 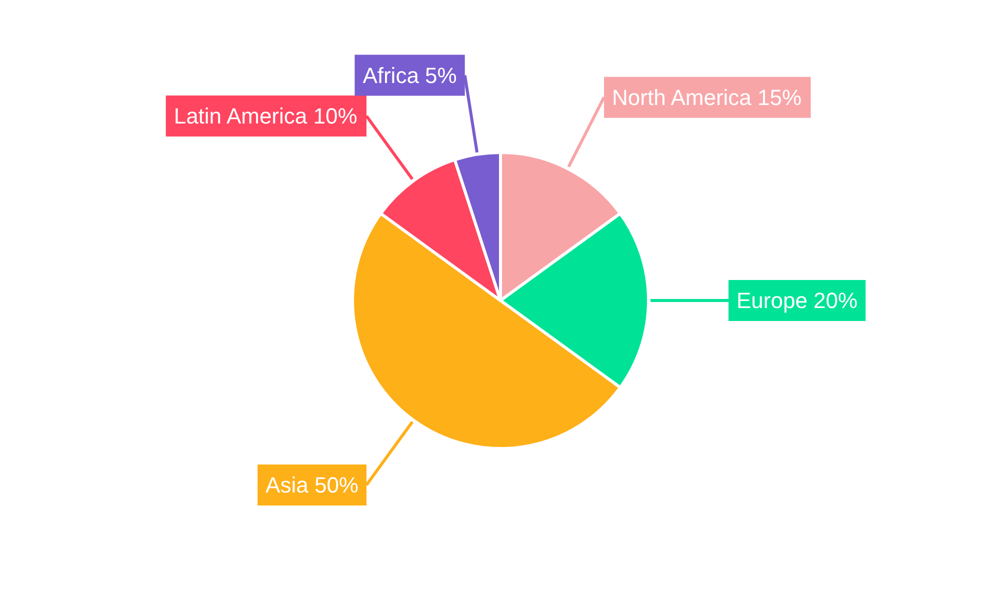 I want to click on slice-label: North America 15%, so click(x=707, y=97).